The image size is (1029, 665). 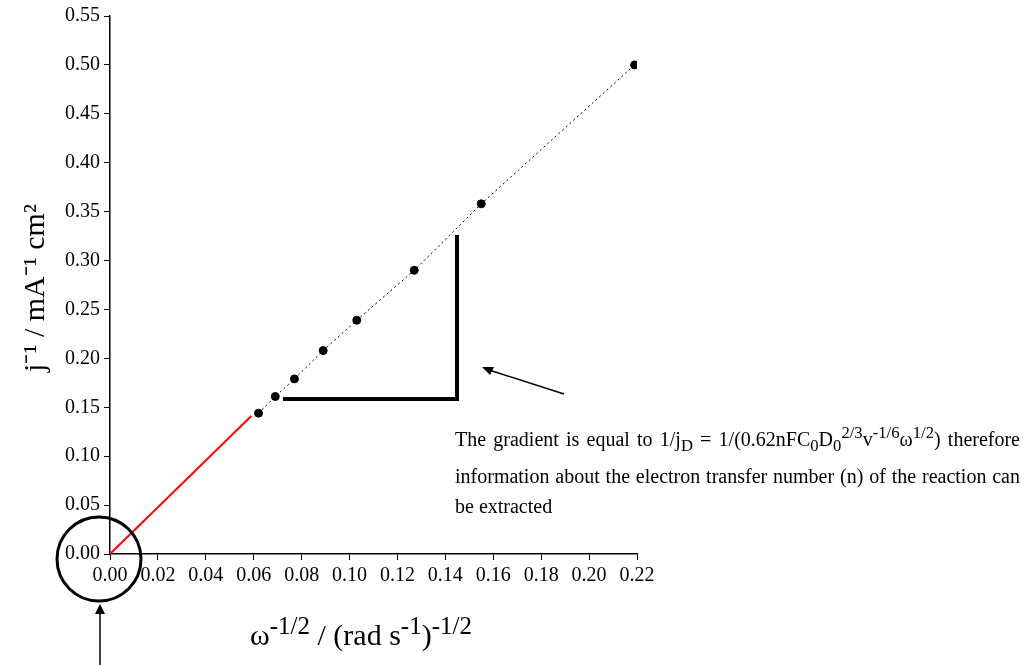 What do you see at coordinates (158, 574) in the screenshot?
I see `x-tick-label: 0.02` at bounding box center [158, 574].